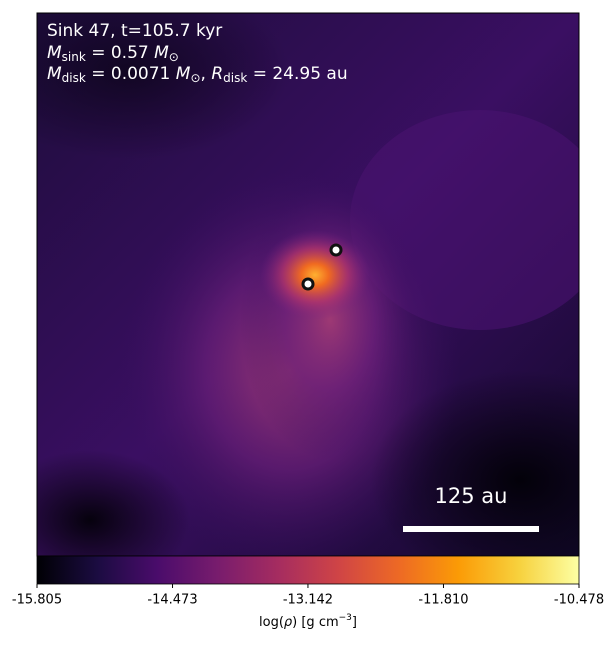 This screenshot has height=648, width=615. I want to click on colorbar-tick-label: -10.478, so click(579, 600).